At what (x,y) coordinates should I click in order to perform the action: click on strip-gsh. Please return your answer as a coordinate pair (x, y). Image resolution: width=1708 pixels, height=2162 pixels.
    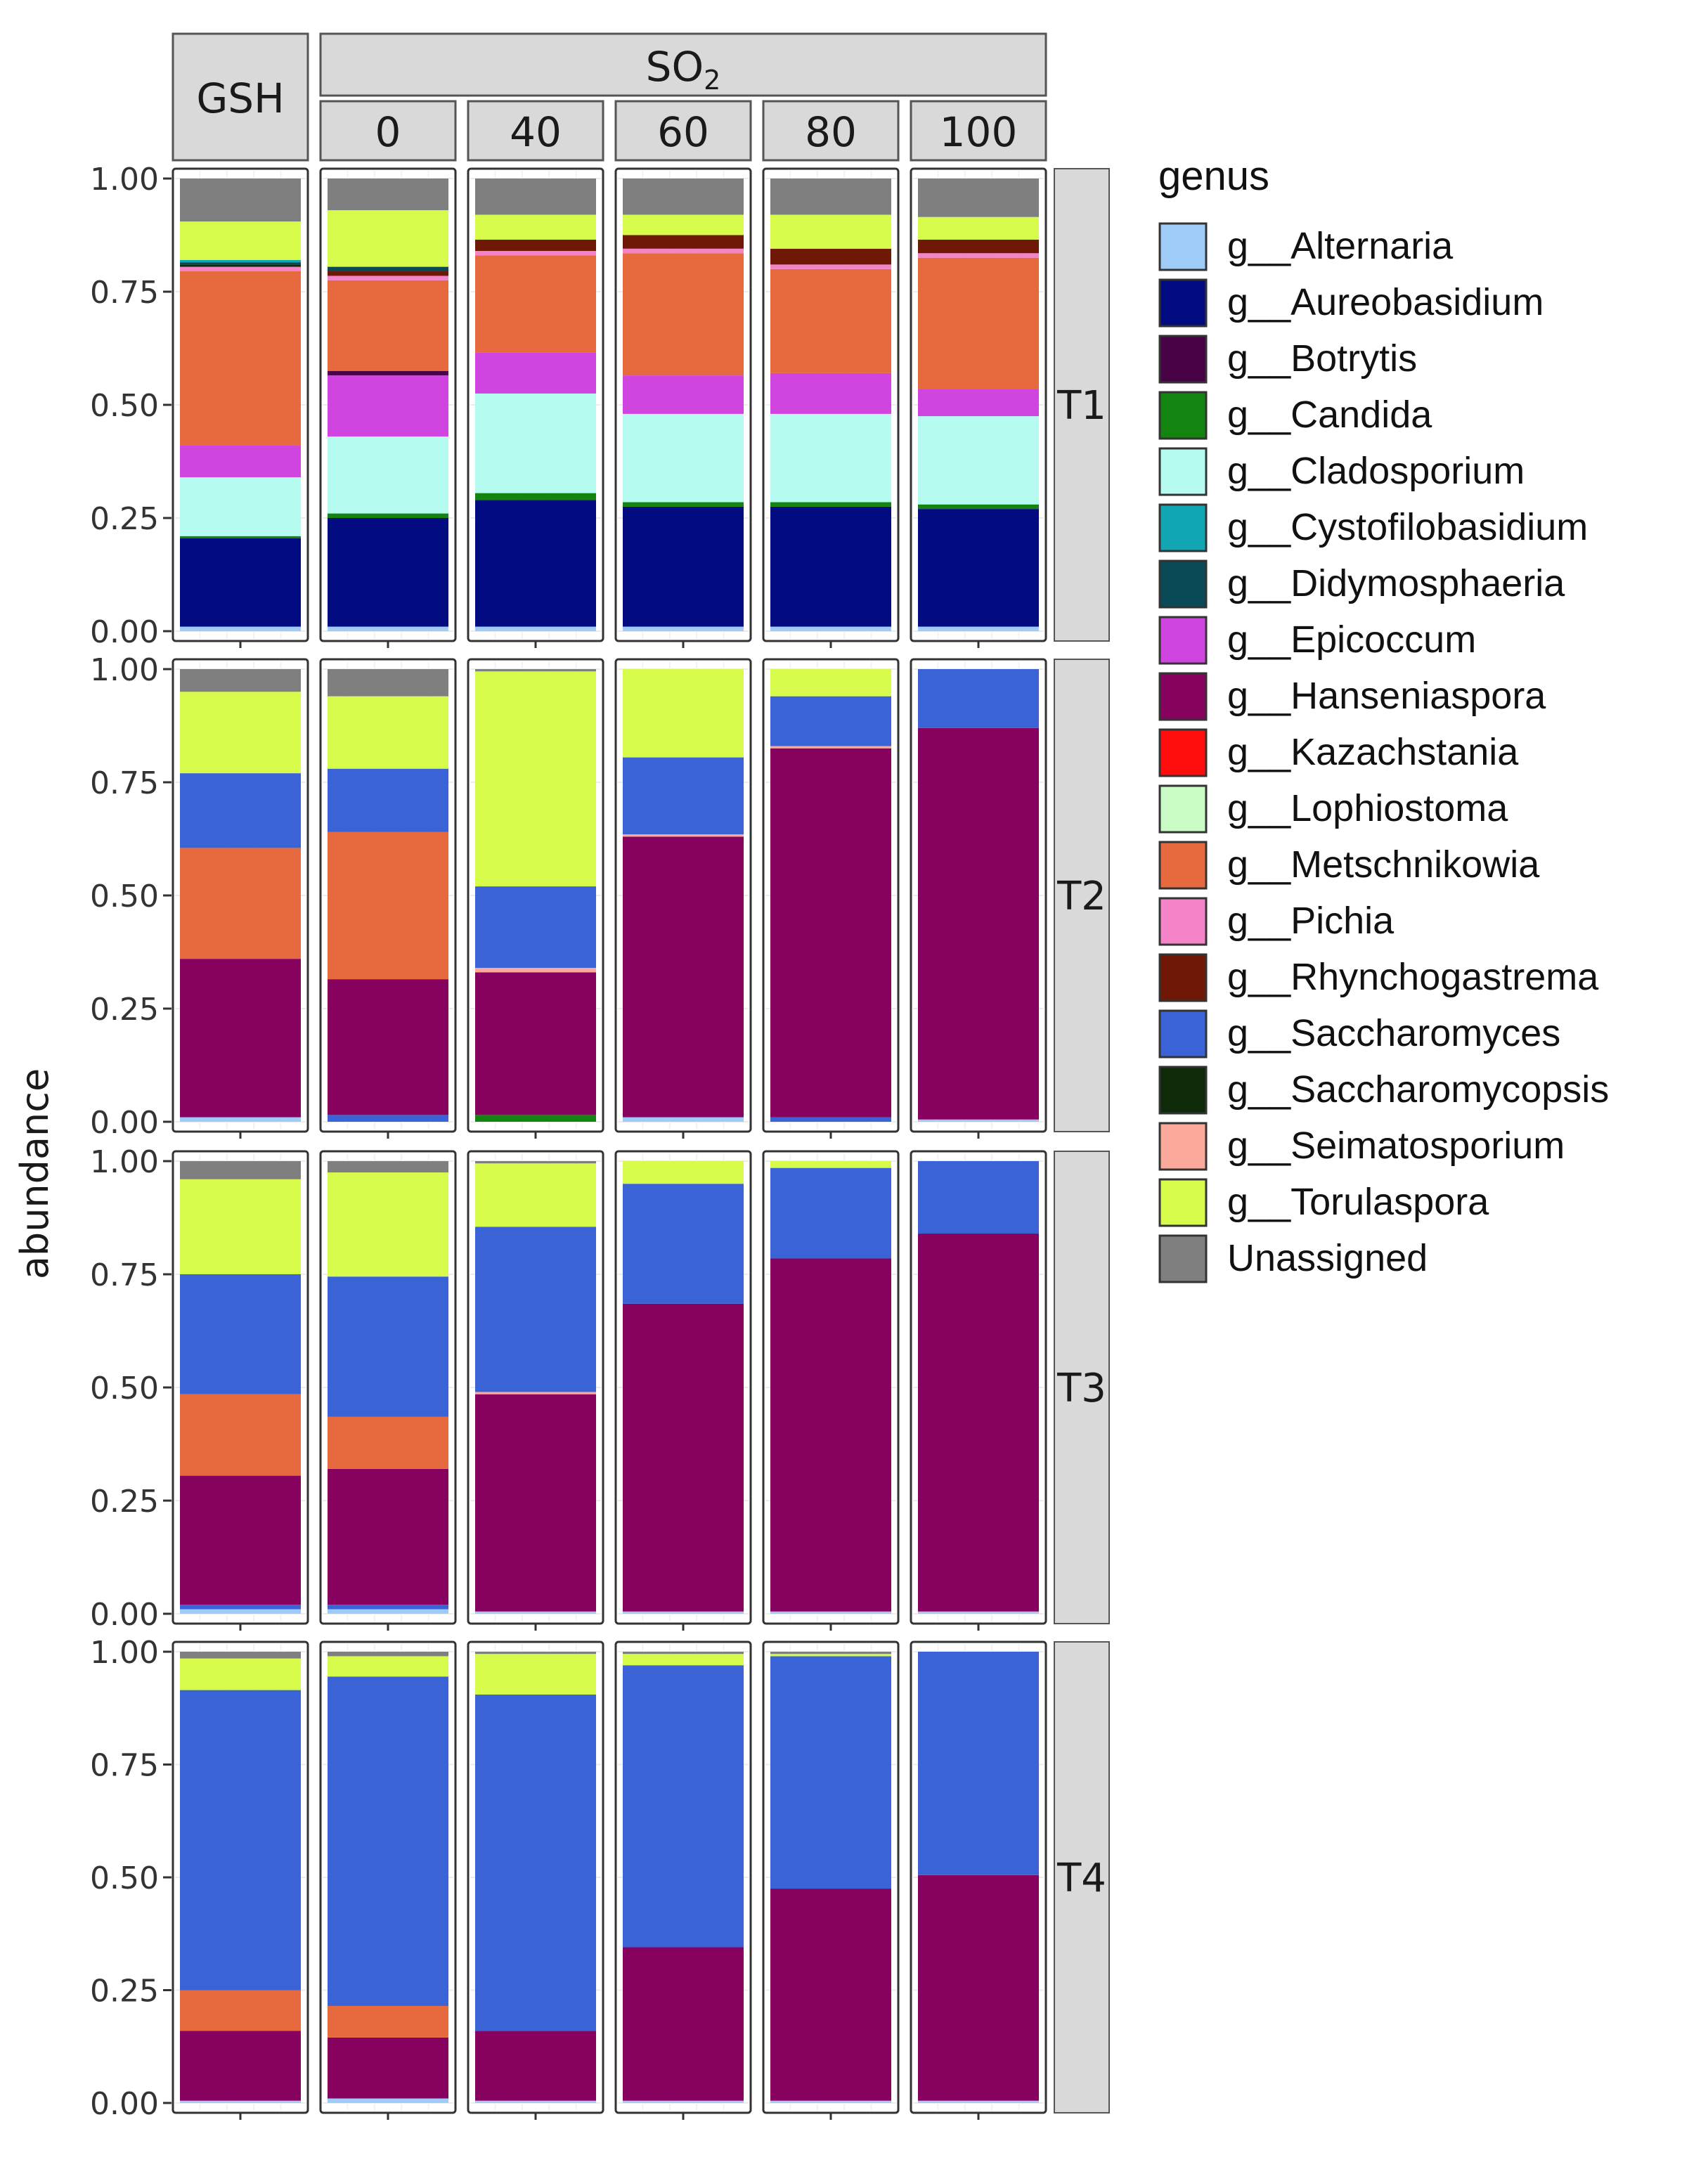
    Looking at the image, I should click on (240, 97).